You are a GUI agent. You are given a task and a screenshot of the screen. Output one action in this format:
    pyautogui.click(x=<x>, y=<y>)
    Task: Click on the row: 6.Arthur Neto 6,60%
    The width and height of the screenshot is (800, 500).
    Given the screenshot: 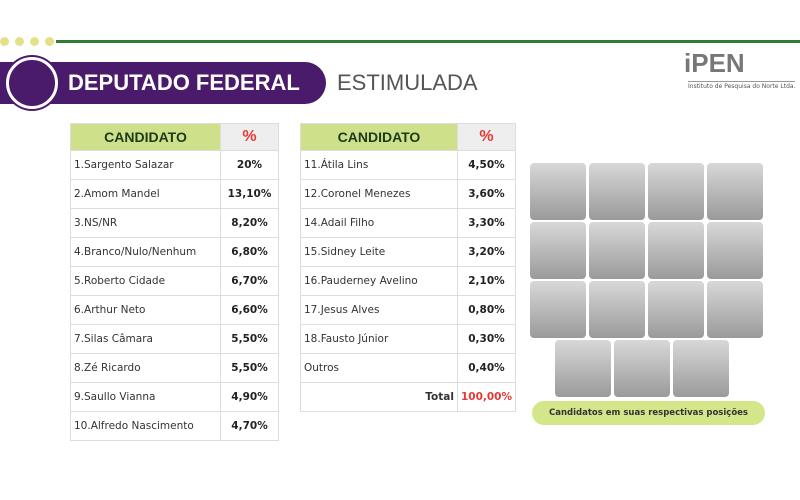 What is the action you would take?
    pyautogui.click(x=174, y=310)
    